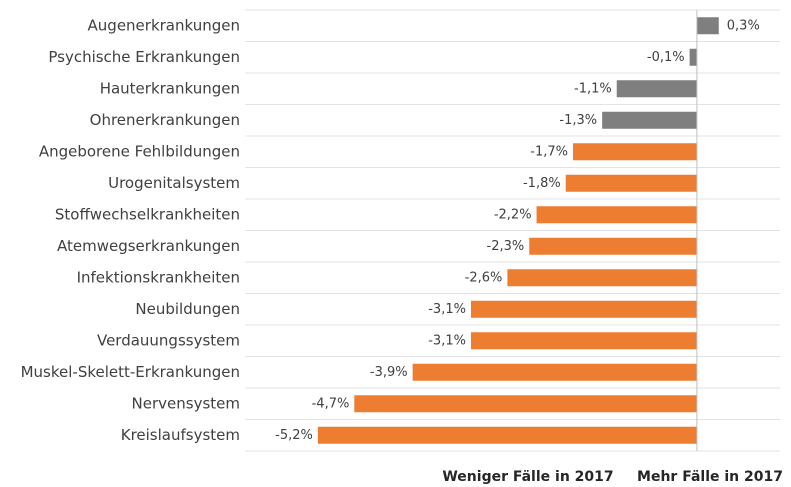 The width and height of the screenshot is (791, 487). I want to click on category-label: Angeborene Fehlbildungen, so click(139, 151).